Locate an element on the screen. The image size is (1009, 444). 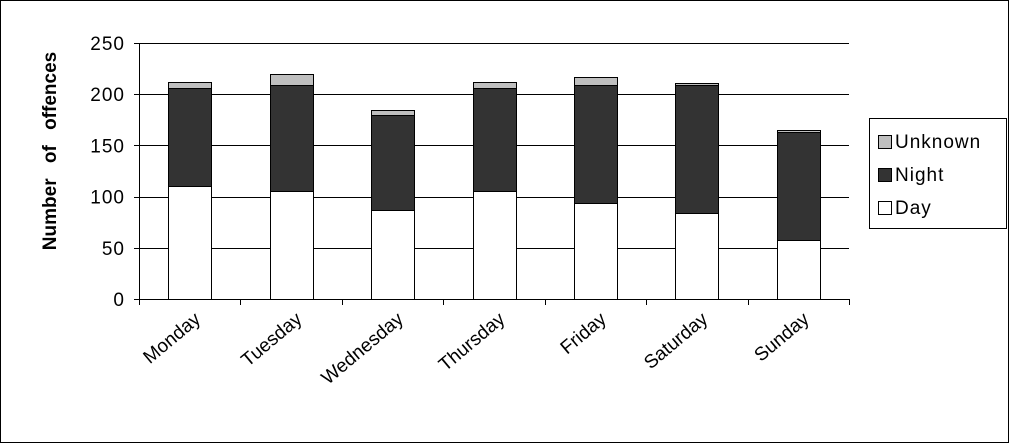
legend: Unknown Night Day is located at coordinates (938, 173).